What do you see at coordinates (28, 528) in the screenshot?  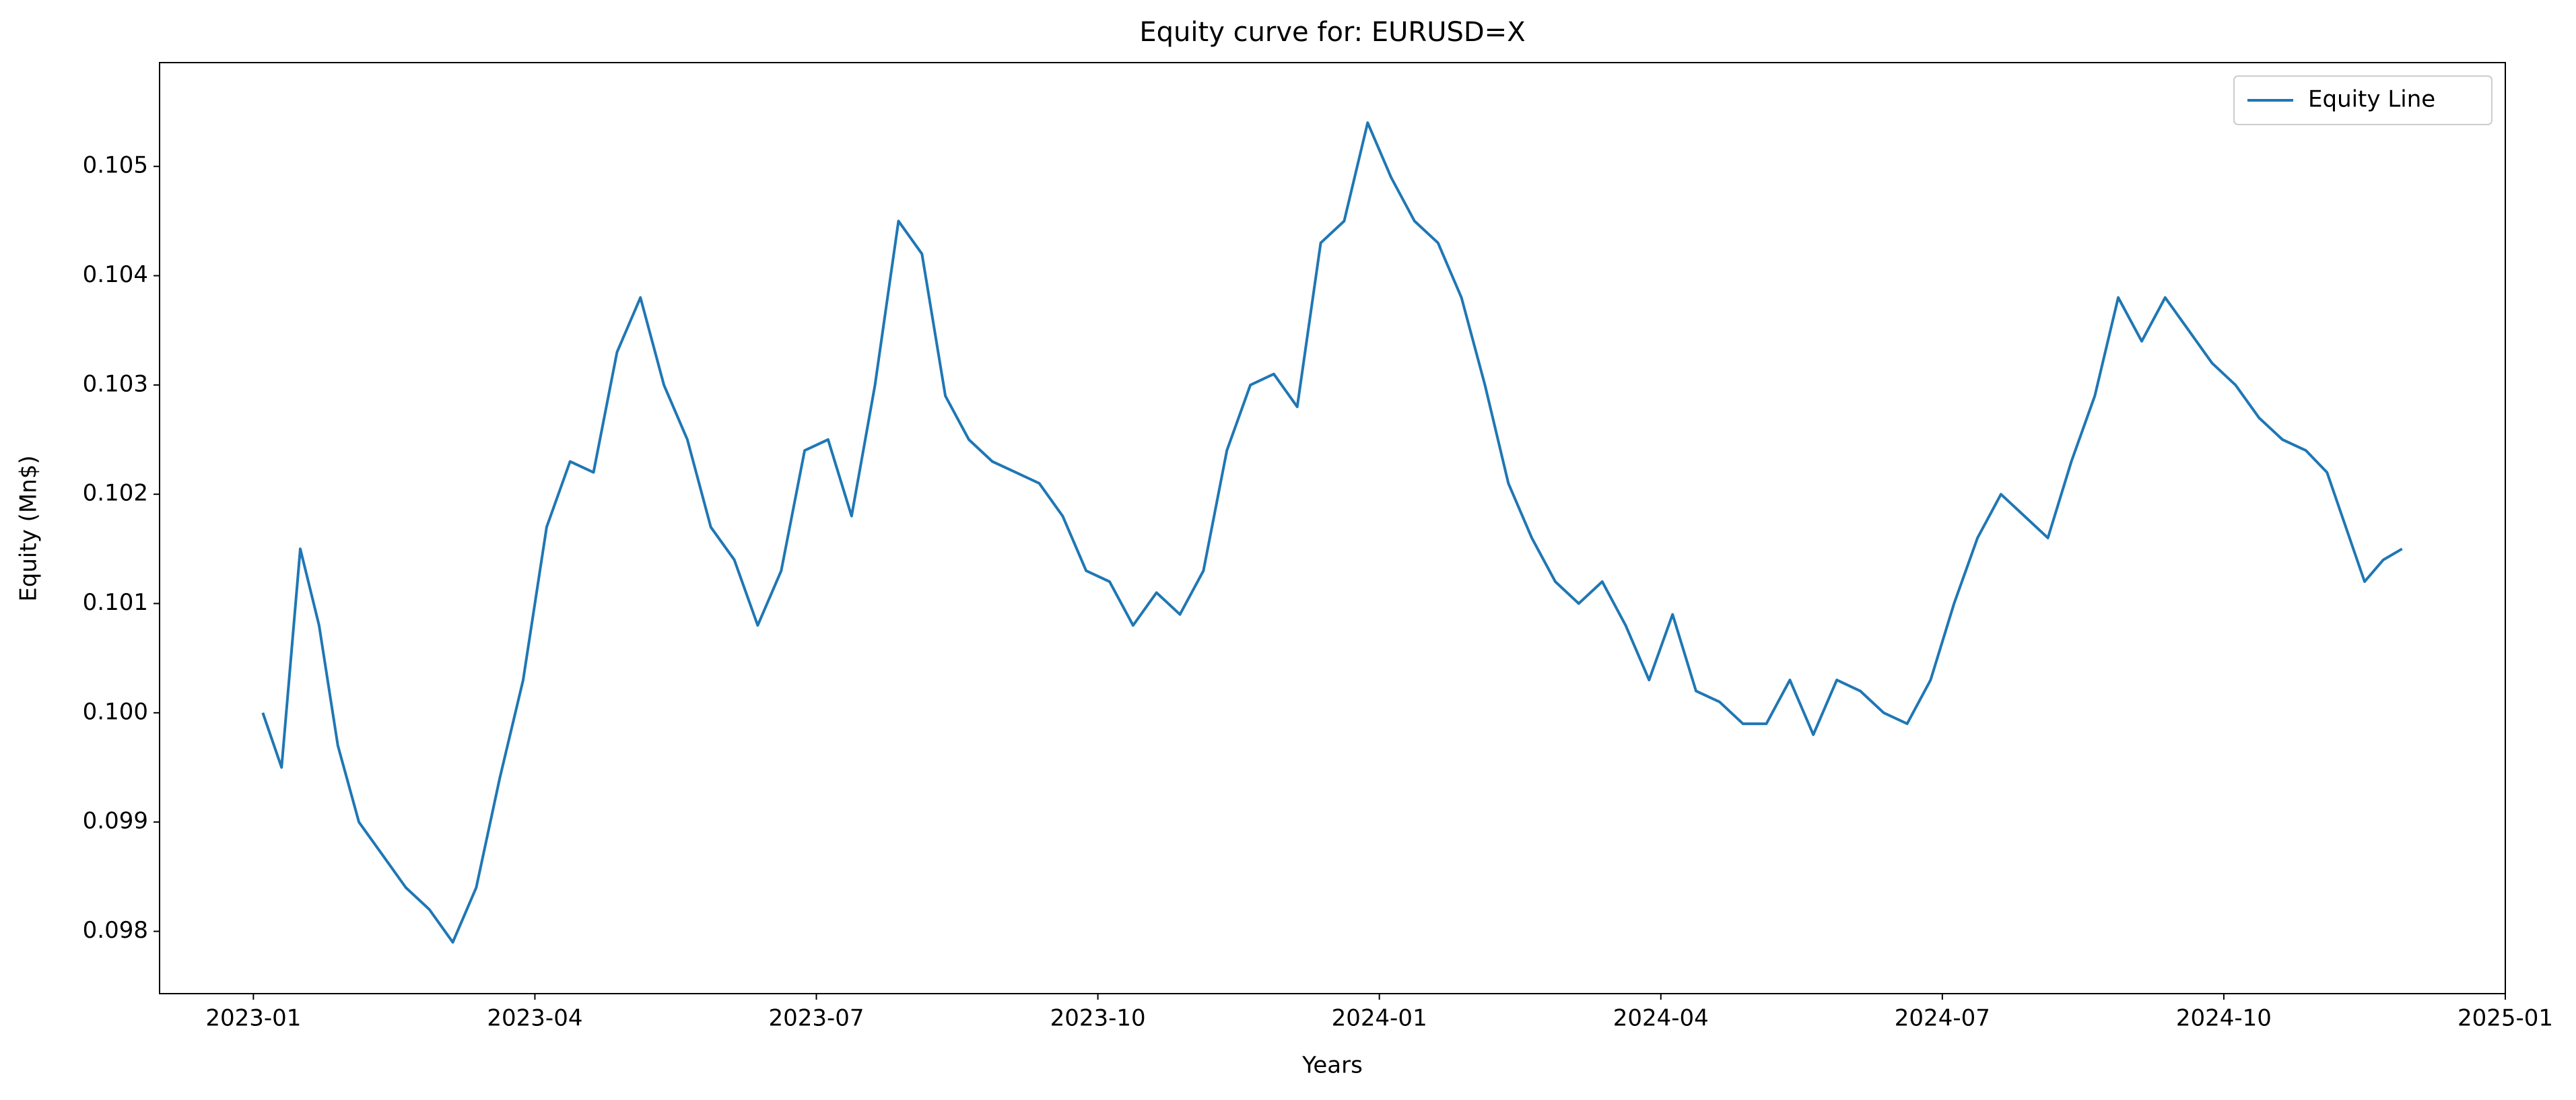 I see `y-axis-label: Equity (Mn$)` at bounding box center [28, 528].